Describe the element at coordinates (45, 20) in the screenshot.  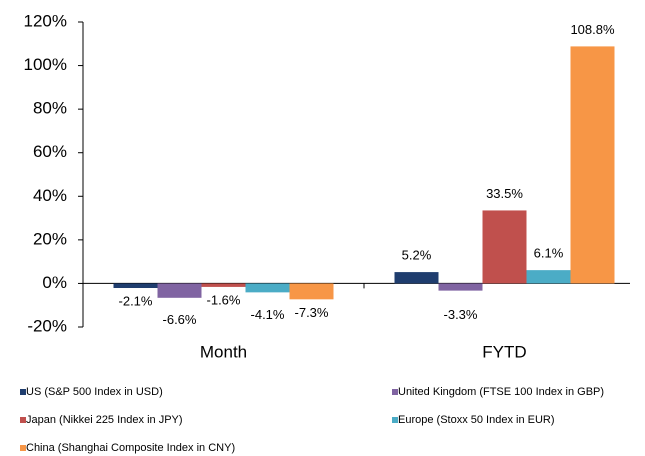
I see `y-tick-label: 120%` at that location.